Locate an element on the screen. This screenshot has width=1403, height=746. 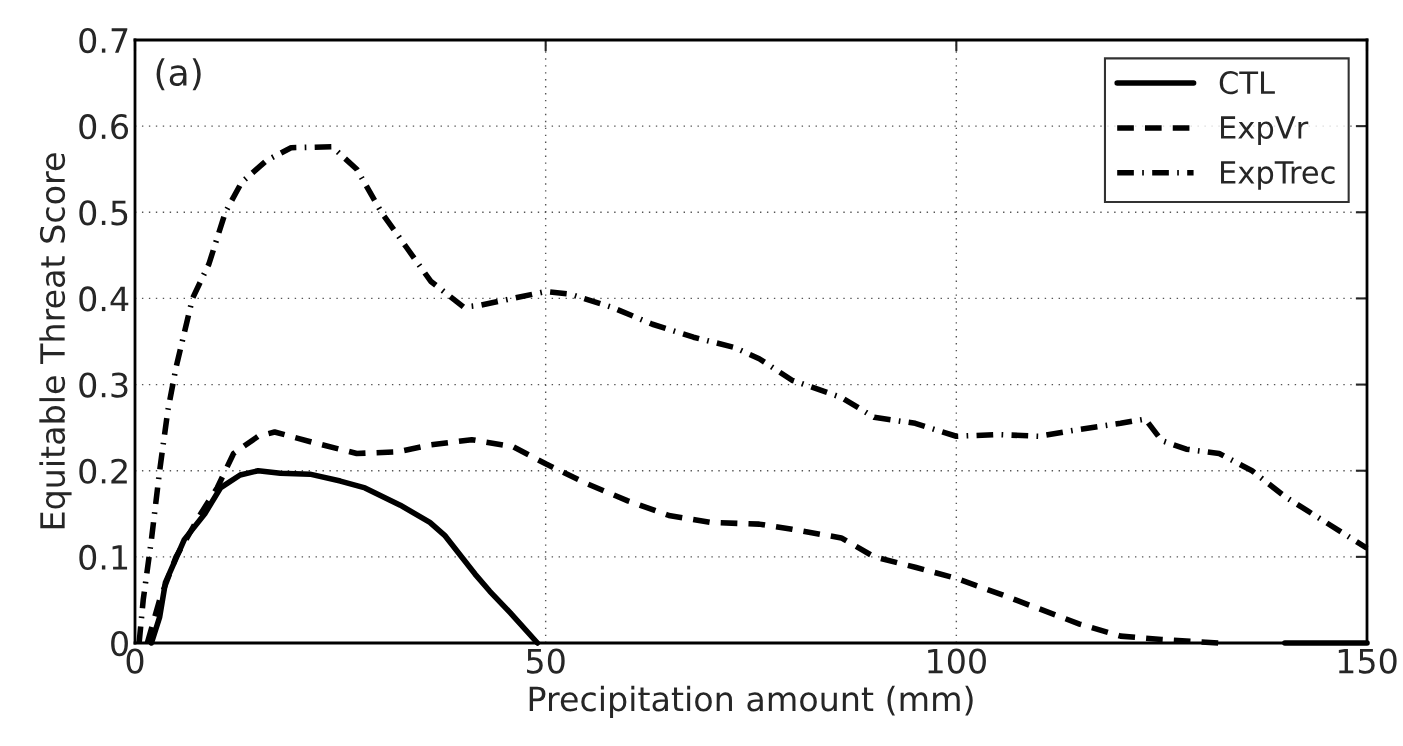
y-tick-label: 0.5 is located at coordinates (103, 213).